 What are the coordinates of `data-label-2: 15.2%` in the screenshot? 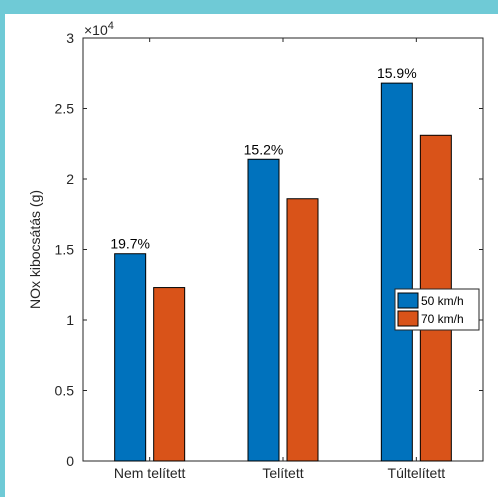 It's located at (264, 149).